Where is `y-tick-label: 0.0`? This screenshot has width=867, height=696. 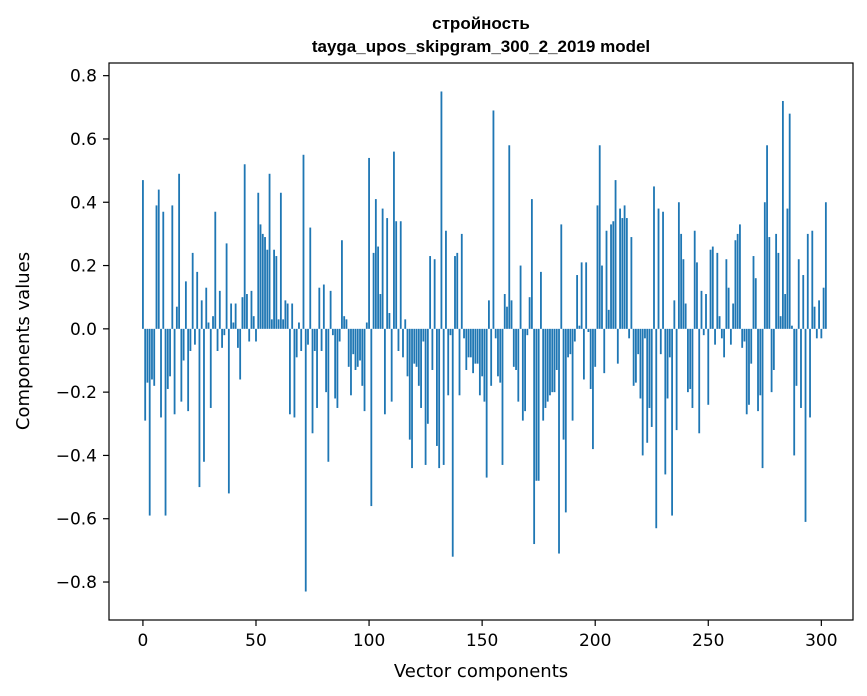
y-tick-label: 0.0 is located at coordinates (83, 330).